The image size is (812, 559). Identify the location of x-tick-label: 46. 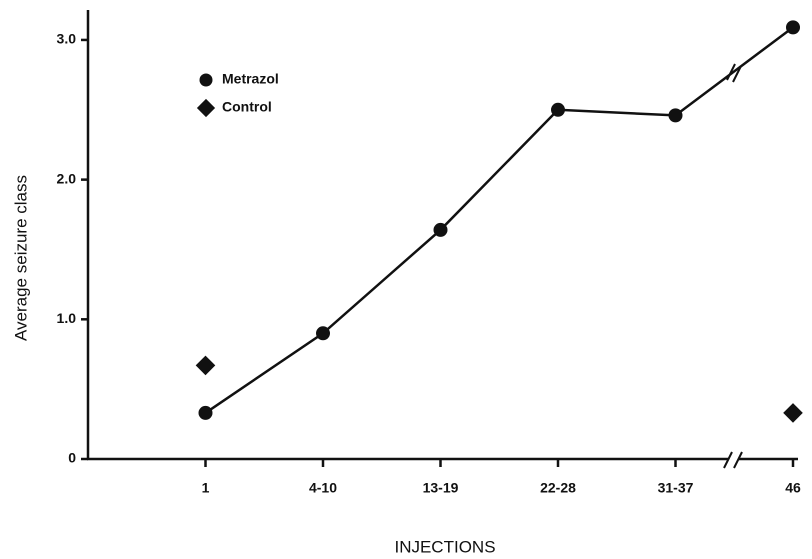
(793, 488).